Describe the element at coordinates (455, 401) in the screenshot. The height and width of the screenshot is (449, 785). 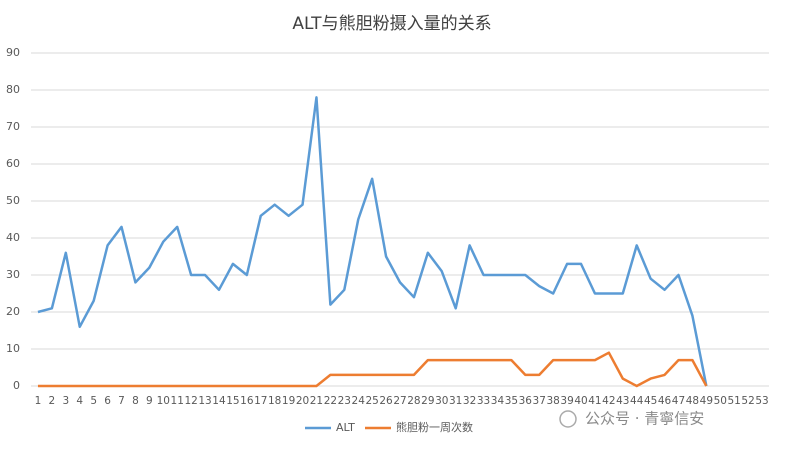
I see `x-tick-label: 31` at that location.